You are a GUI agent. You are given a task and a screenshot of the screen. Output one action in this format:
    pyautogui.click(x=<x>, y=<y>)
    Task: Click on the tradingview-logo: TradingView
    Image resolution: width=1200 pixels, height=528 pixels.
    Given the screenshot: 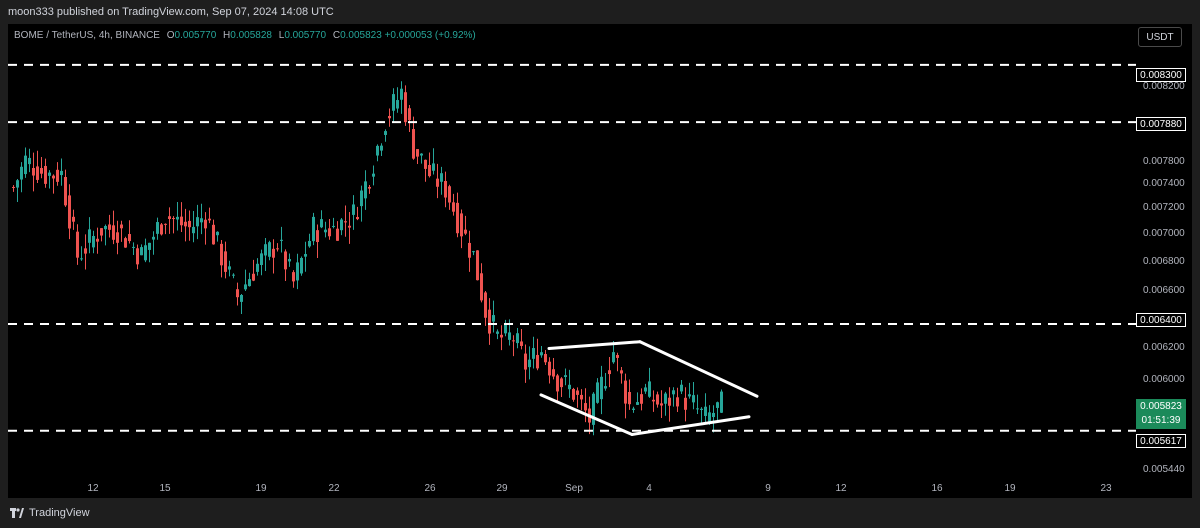 What is the action you would take?
    pyautogui.click(x=50, y=513)
    